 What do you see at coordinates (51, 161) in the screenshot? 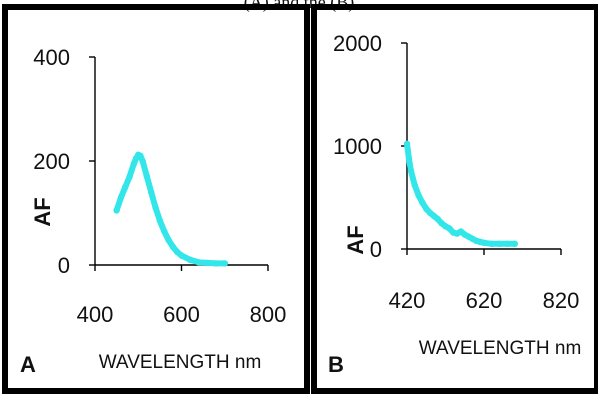
I see `panel-a-y-tick-label: 200` at bounding box center [51, 161].